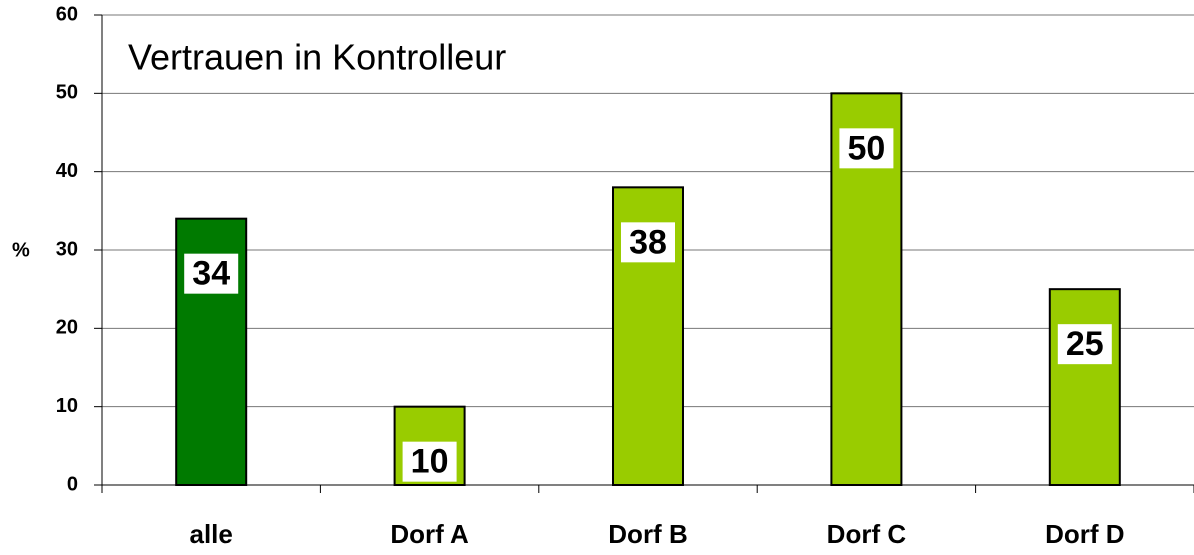 The width and height of the screenshot is (1194, 555). Describe the element at coordinates (67, 406) in the screenshot. I see `y-tick-label: 10` at that location.